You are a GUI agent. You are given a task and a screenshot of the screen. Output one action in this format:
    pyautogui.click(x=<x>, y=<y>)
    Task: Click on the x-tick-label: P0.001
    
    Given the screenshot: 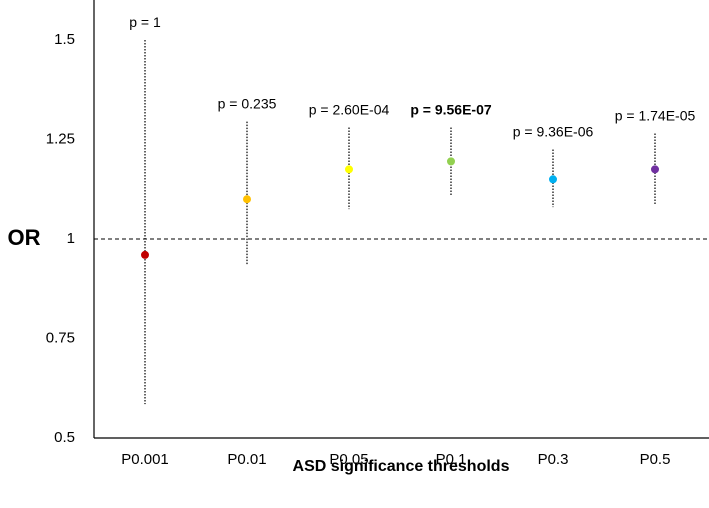 What is the action you would take?
    pyautogui.click(x=145, y=459)
    